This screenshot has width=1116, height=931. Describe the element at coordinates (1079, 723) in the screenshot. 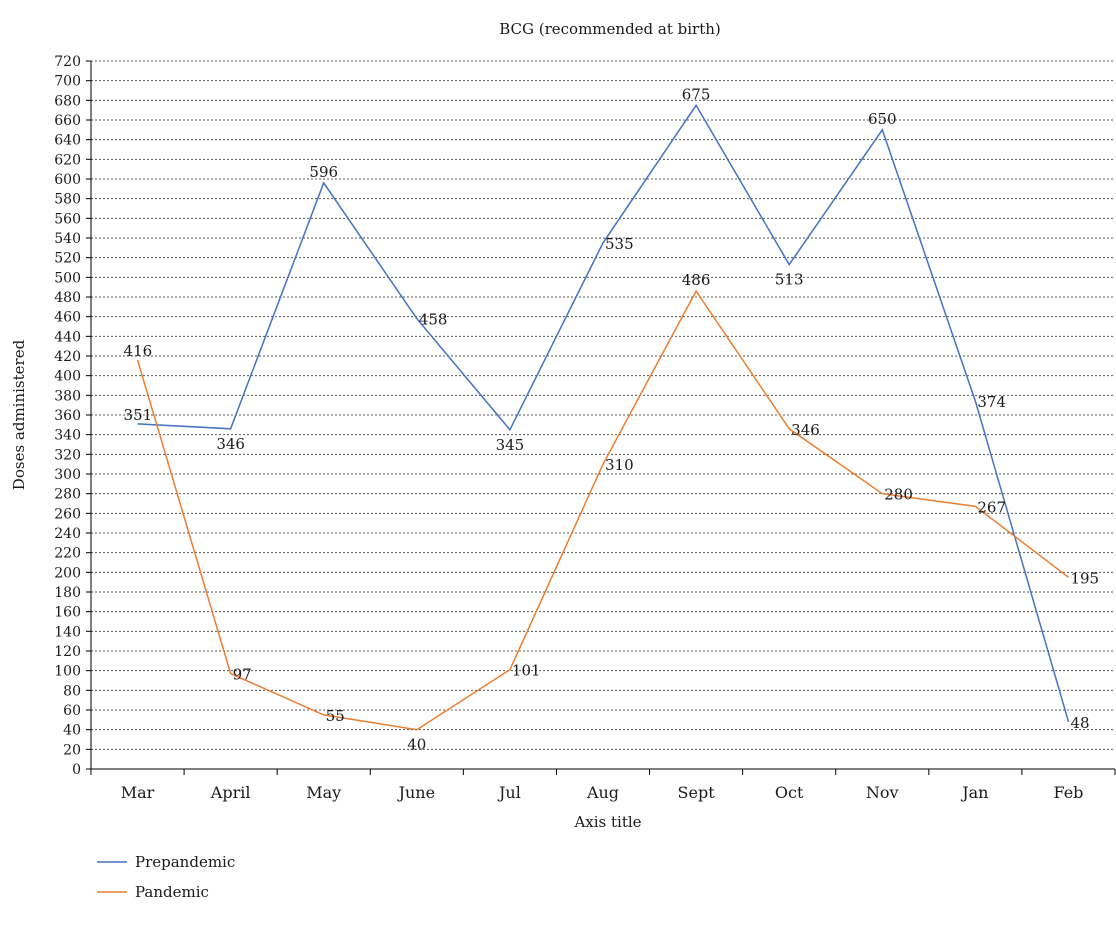

I see `data-label: 48` at that location.